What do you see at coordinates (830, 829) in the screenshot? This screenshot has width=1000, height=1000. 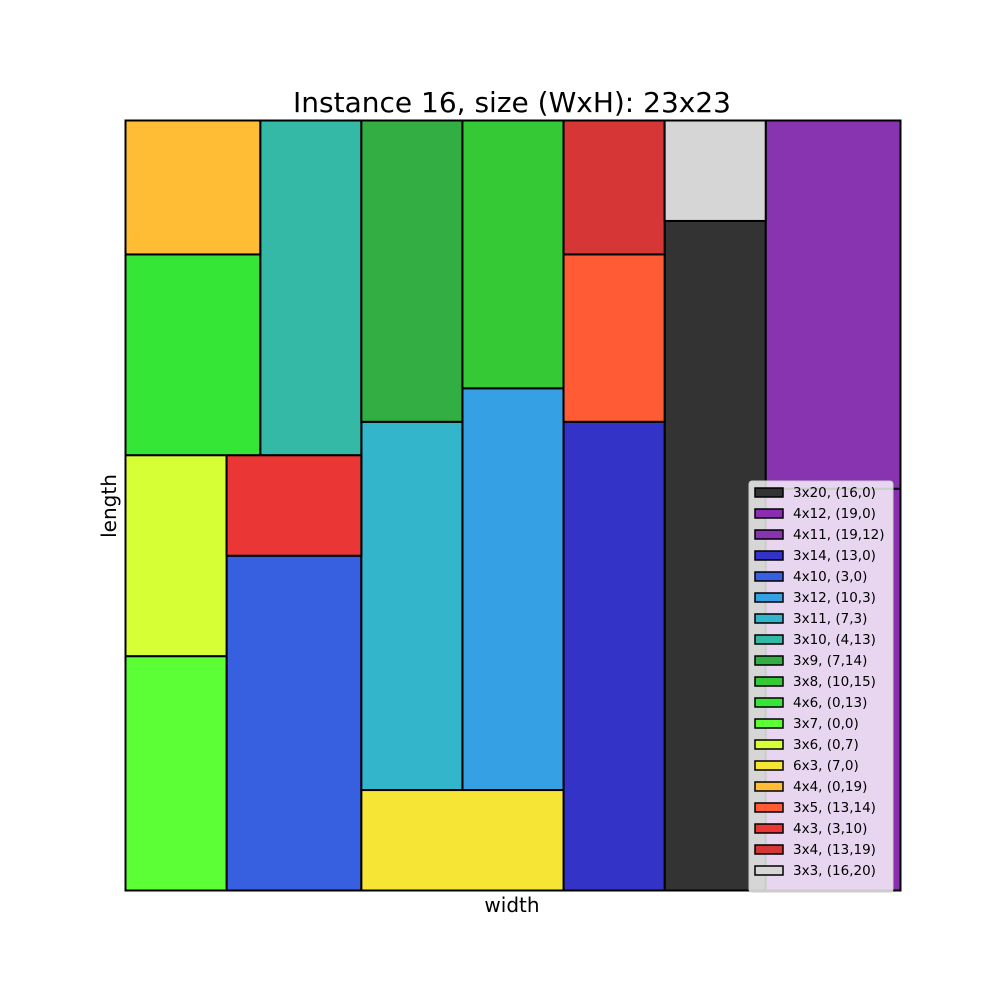 I see `legend-label-16: 4x3, (3,10)` at bounding box center [830, 829].